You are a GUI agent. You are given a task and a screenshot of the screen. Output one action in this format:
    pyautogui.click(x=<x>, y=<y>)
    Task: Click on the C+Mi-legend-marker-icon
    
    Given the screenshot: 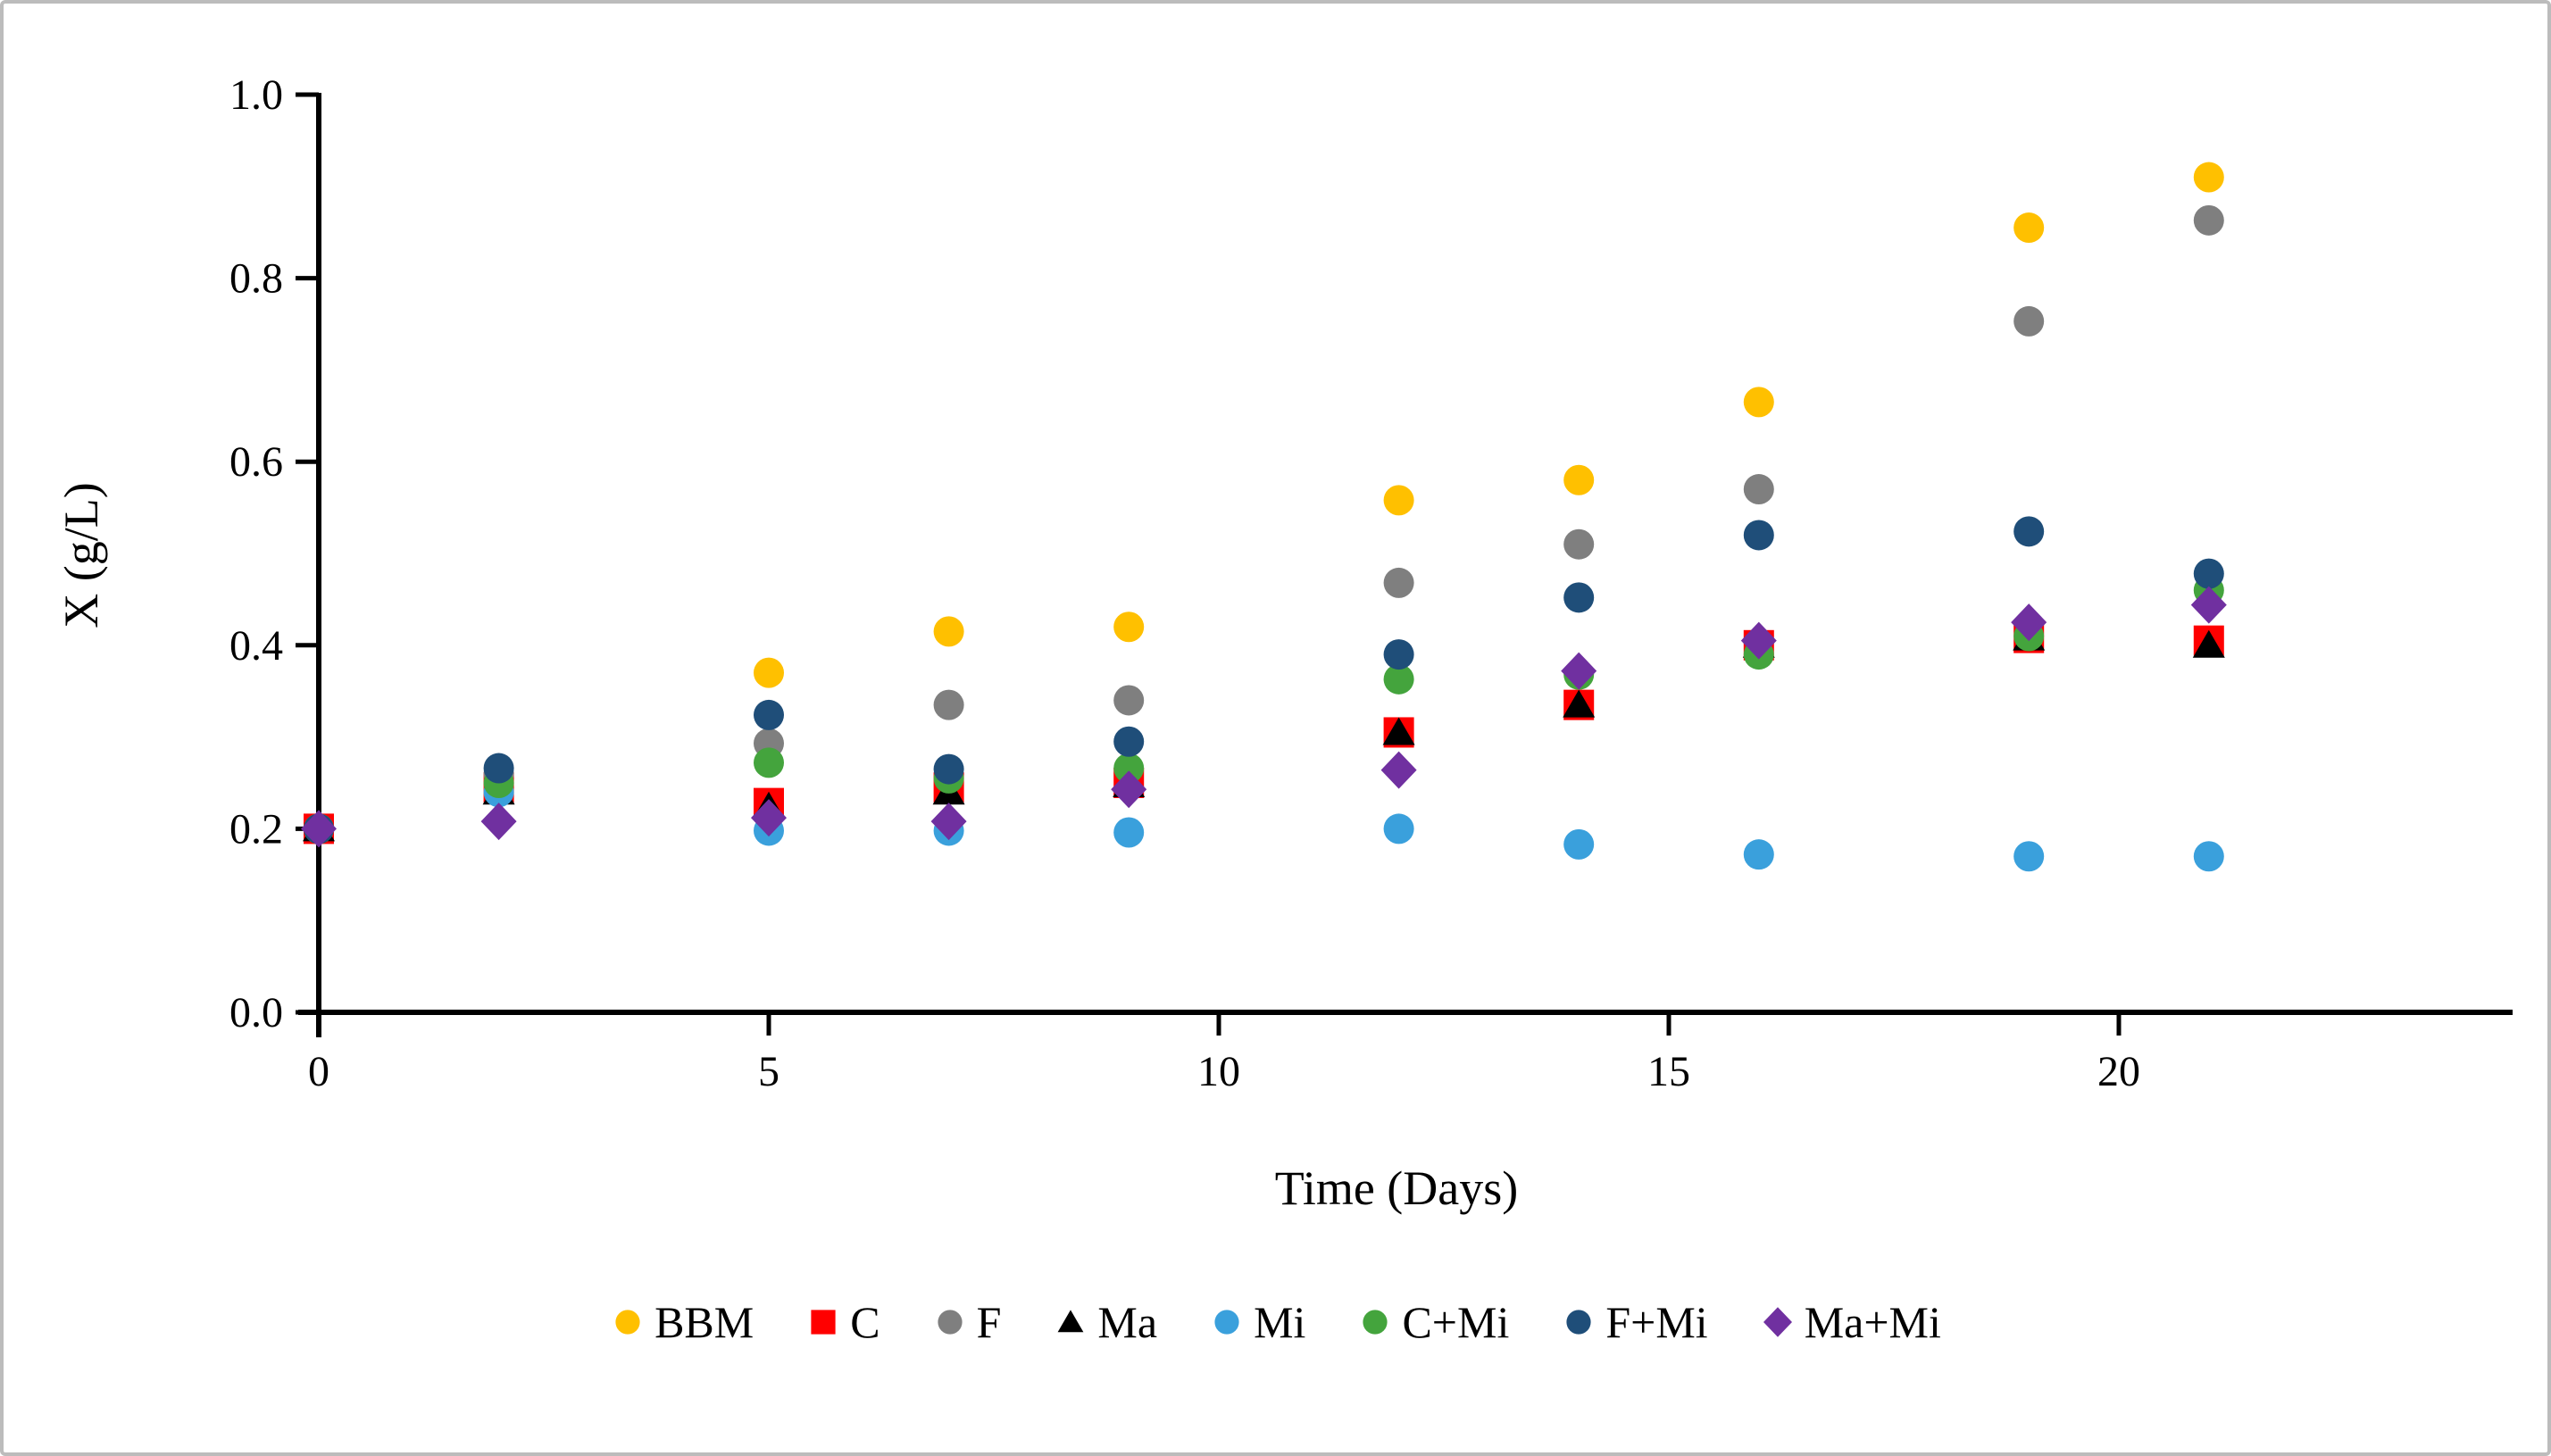 What is the action you would take?
    pyautogui.click(x=1375, y=1322)
    